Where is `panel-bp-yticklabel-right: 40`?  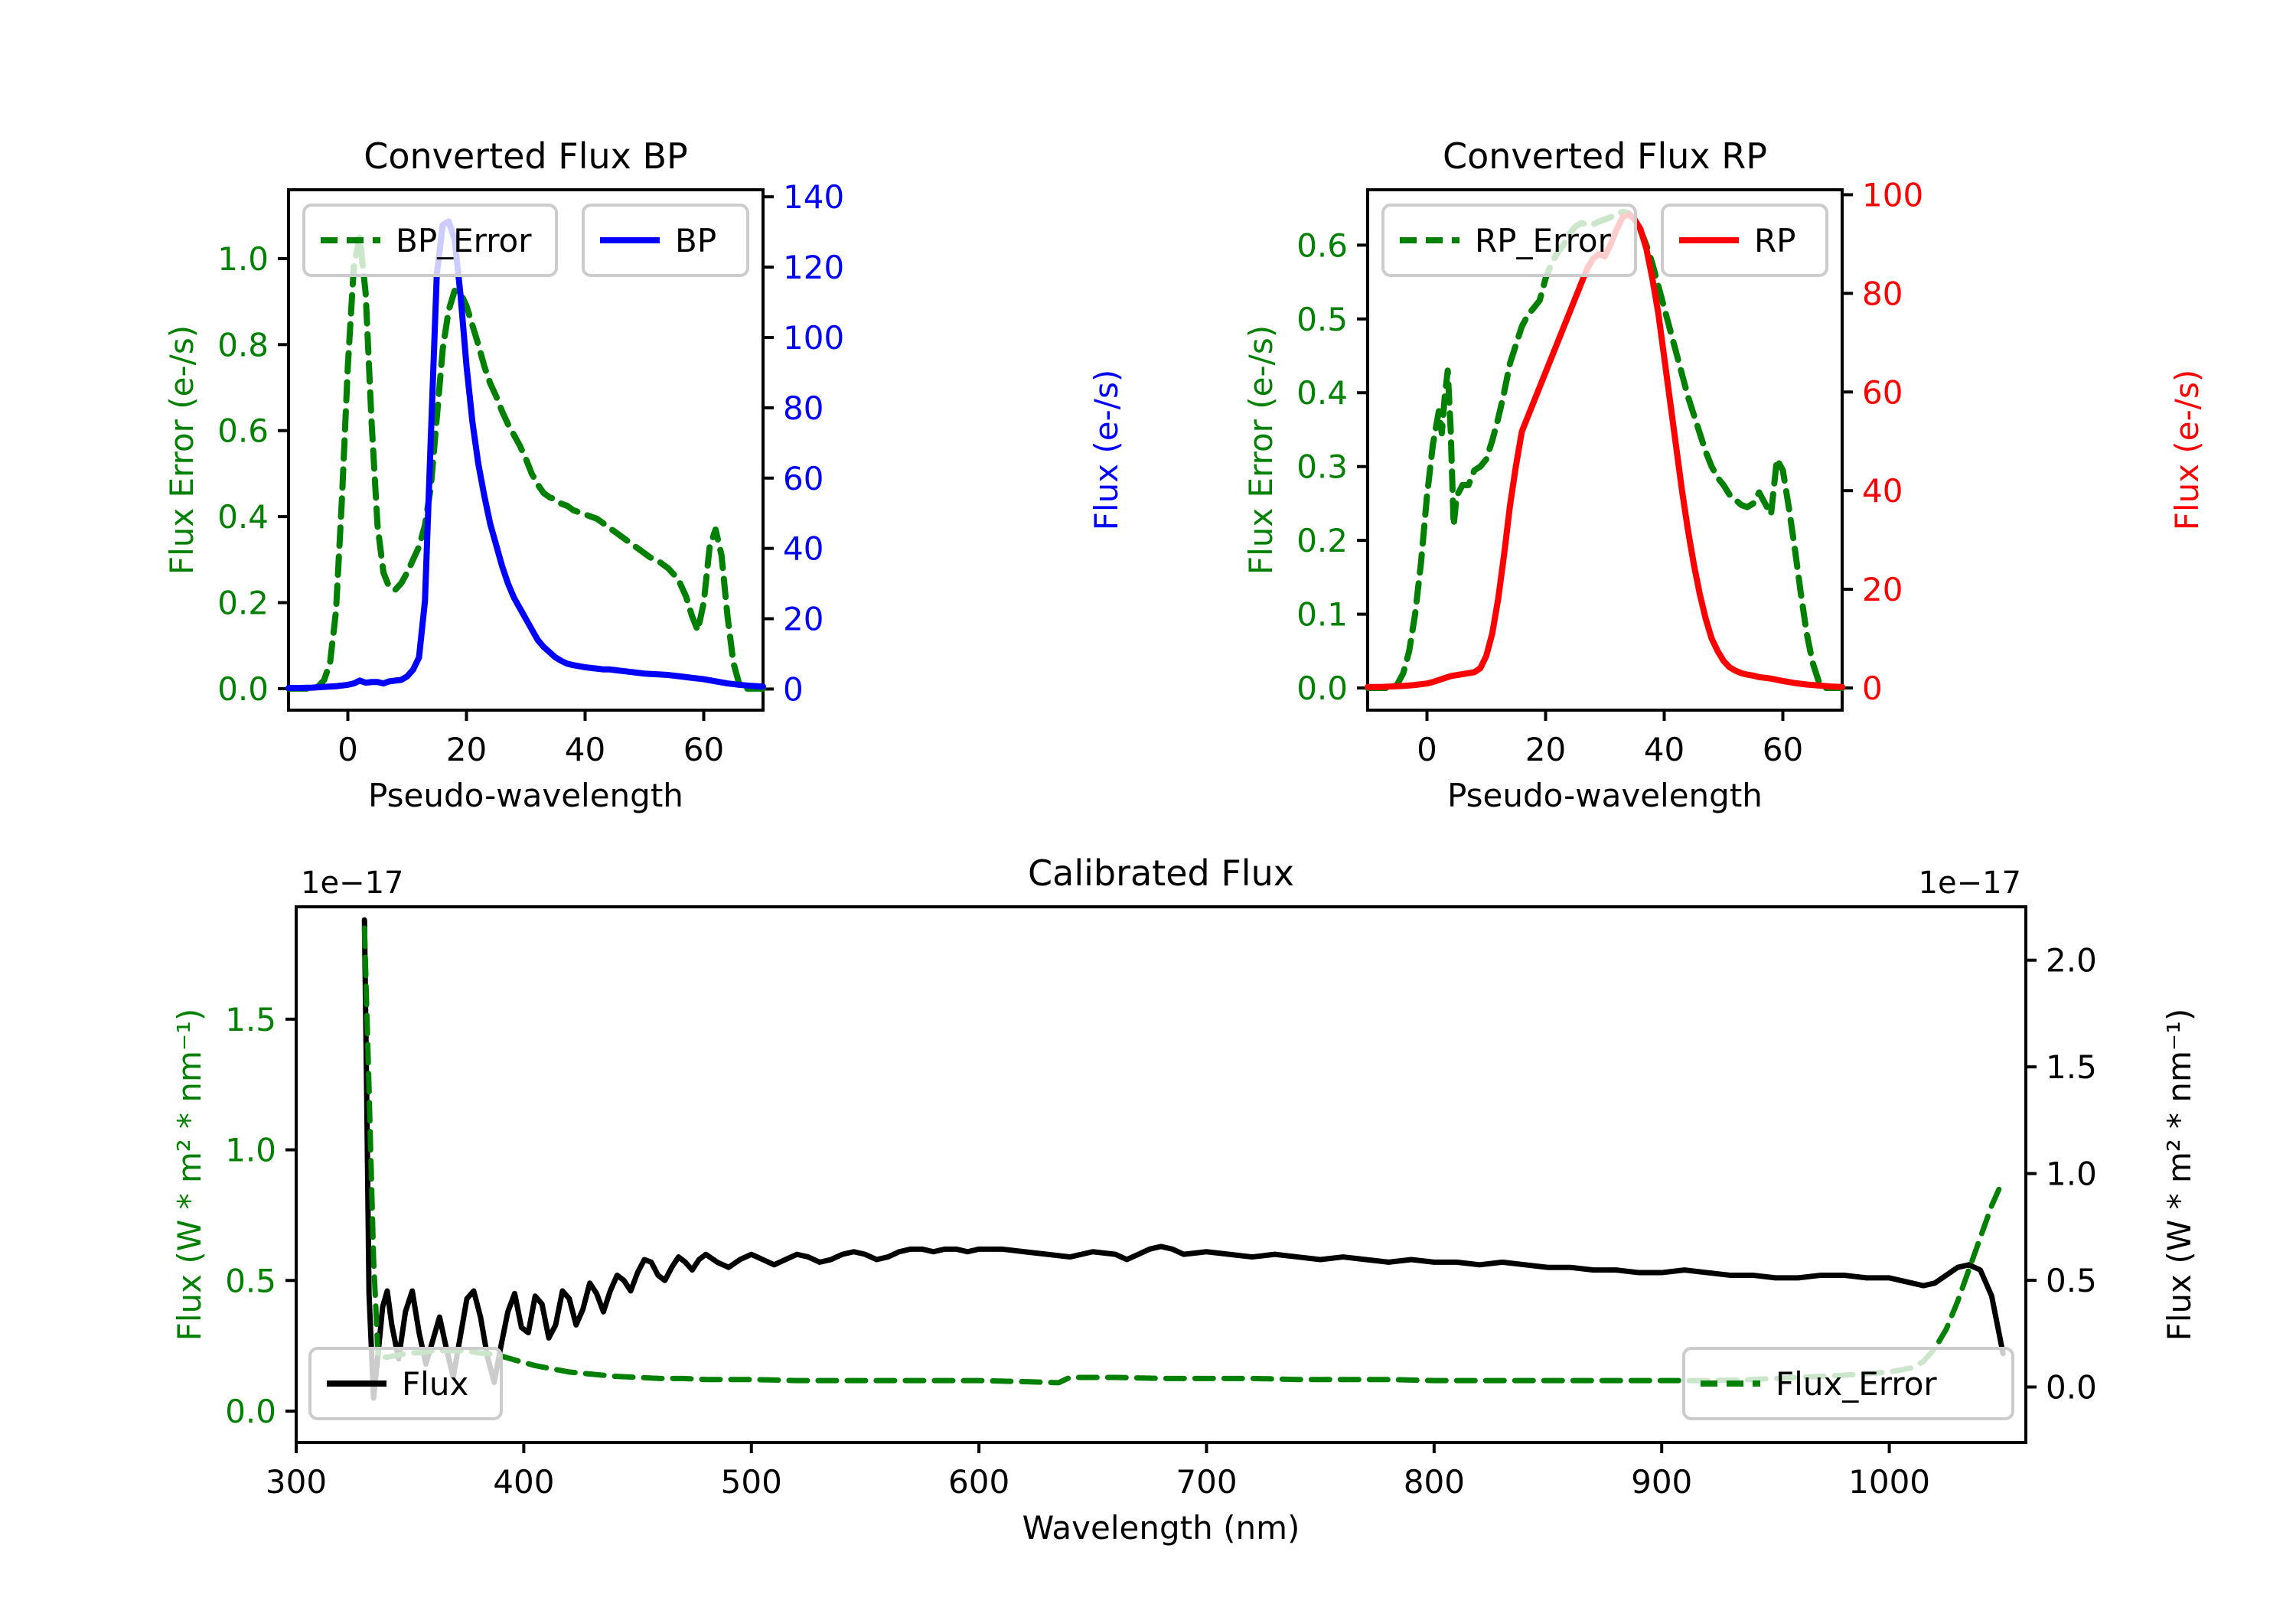 panel-bp-yticklabel-right: 40 is located at coordinates (803, 549).